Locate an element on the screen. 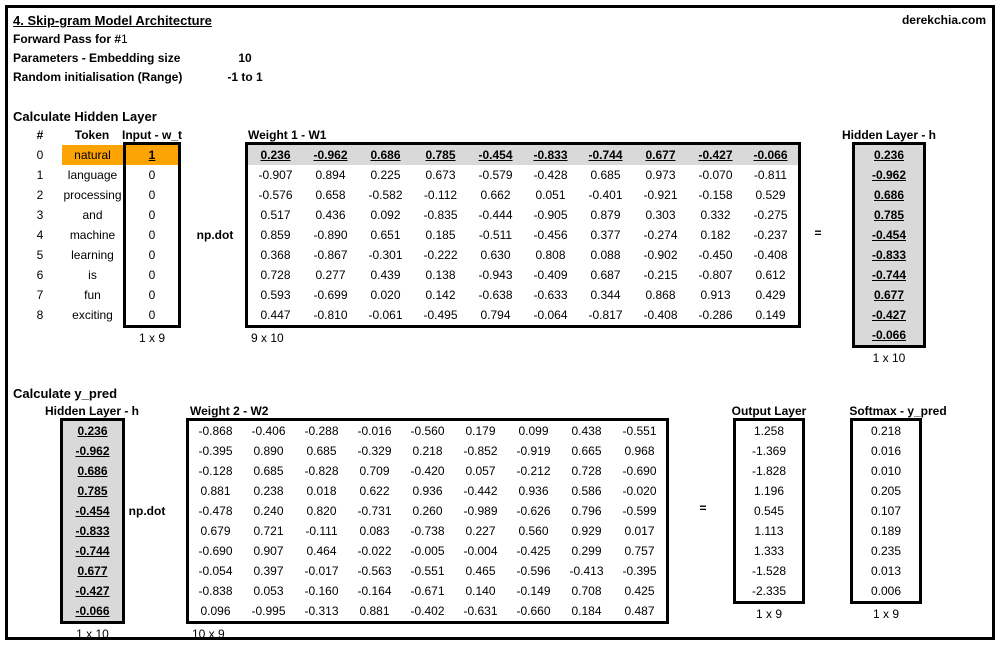 The height and width of the screenshot is (645, 1000). hidden-value: 0.785 is located at coordinates (92, 491).